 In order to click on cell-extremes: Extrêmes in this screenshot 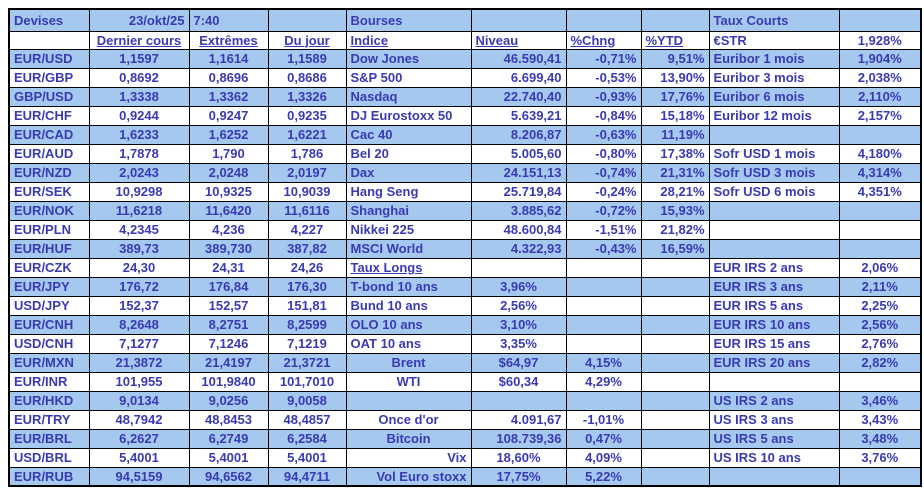, I will do `click(228, 40)`.